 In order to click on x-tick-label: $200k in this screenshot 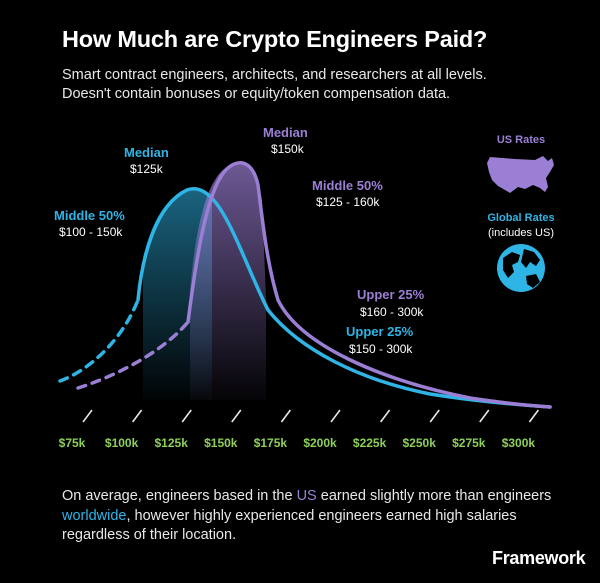, I will do `click(320, 443)`.